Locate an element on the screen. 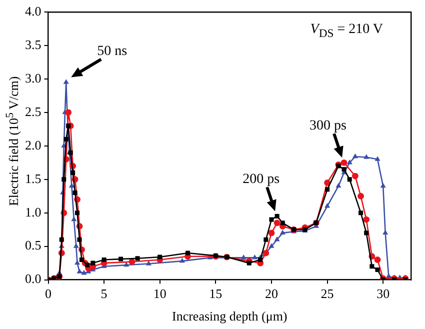  annotation: 50 ns is located at coordinates (112, 51).